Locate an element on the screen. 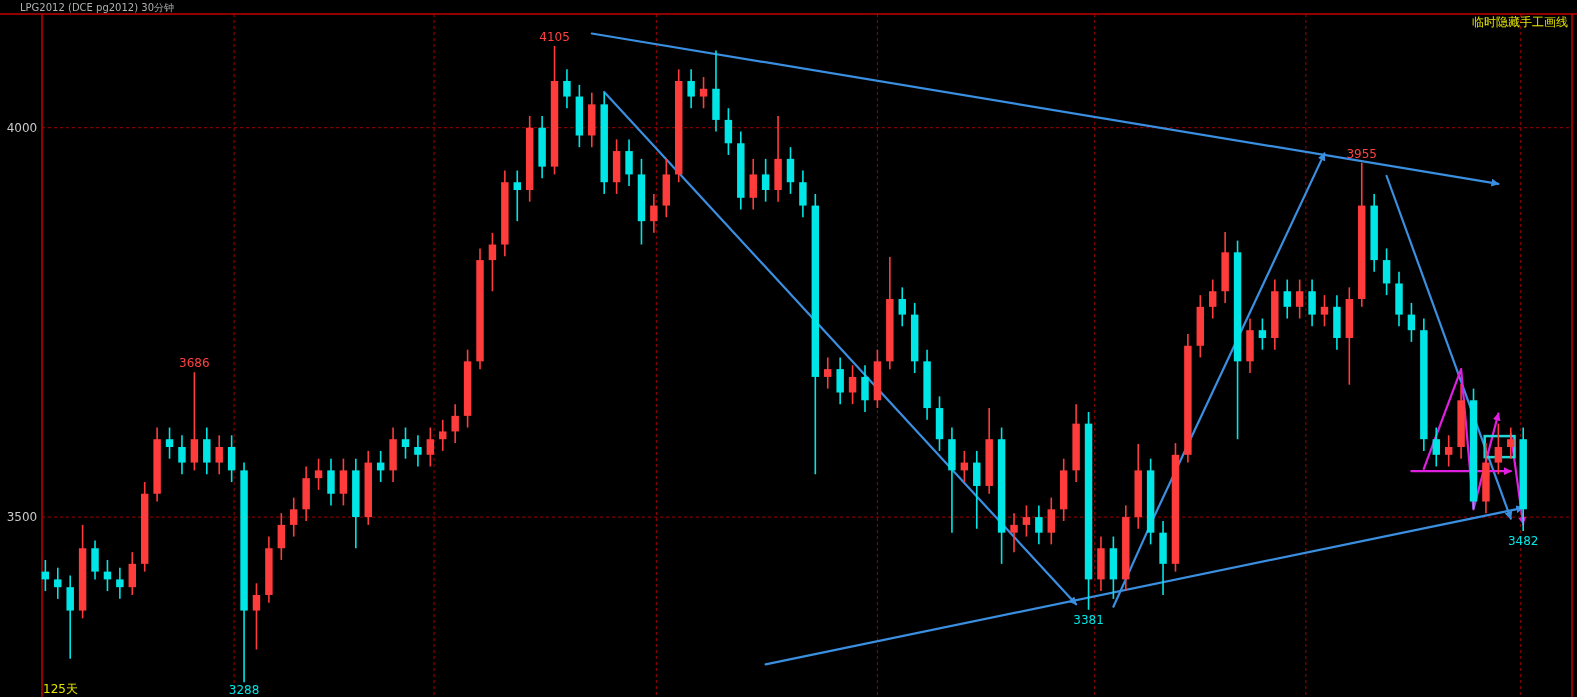  annotation: 3482 is located at coordinates (1523, 541).